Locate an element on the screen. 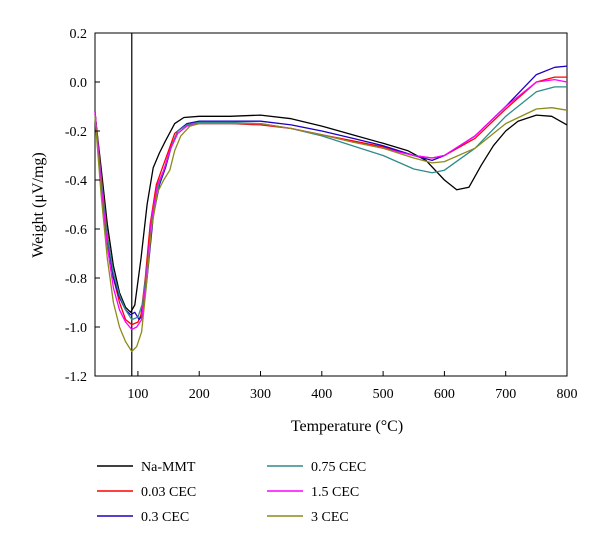  legend-label-0-75-cec: 0.75 CEC is located at coordinates (338, 467).